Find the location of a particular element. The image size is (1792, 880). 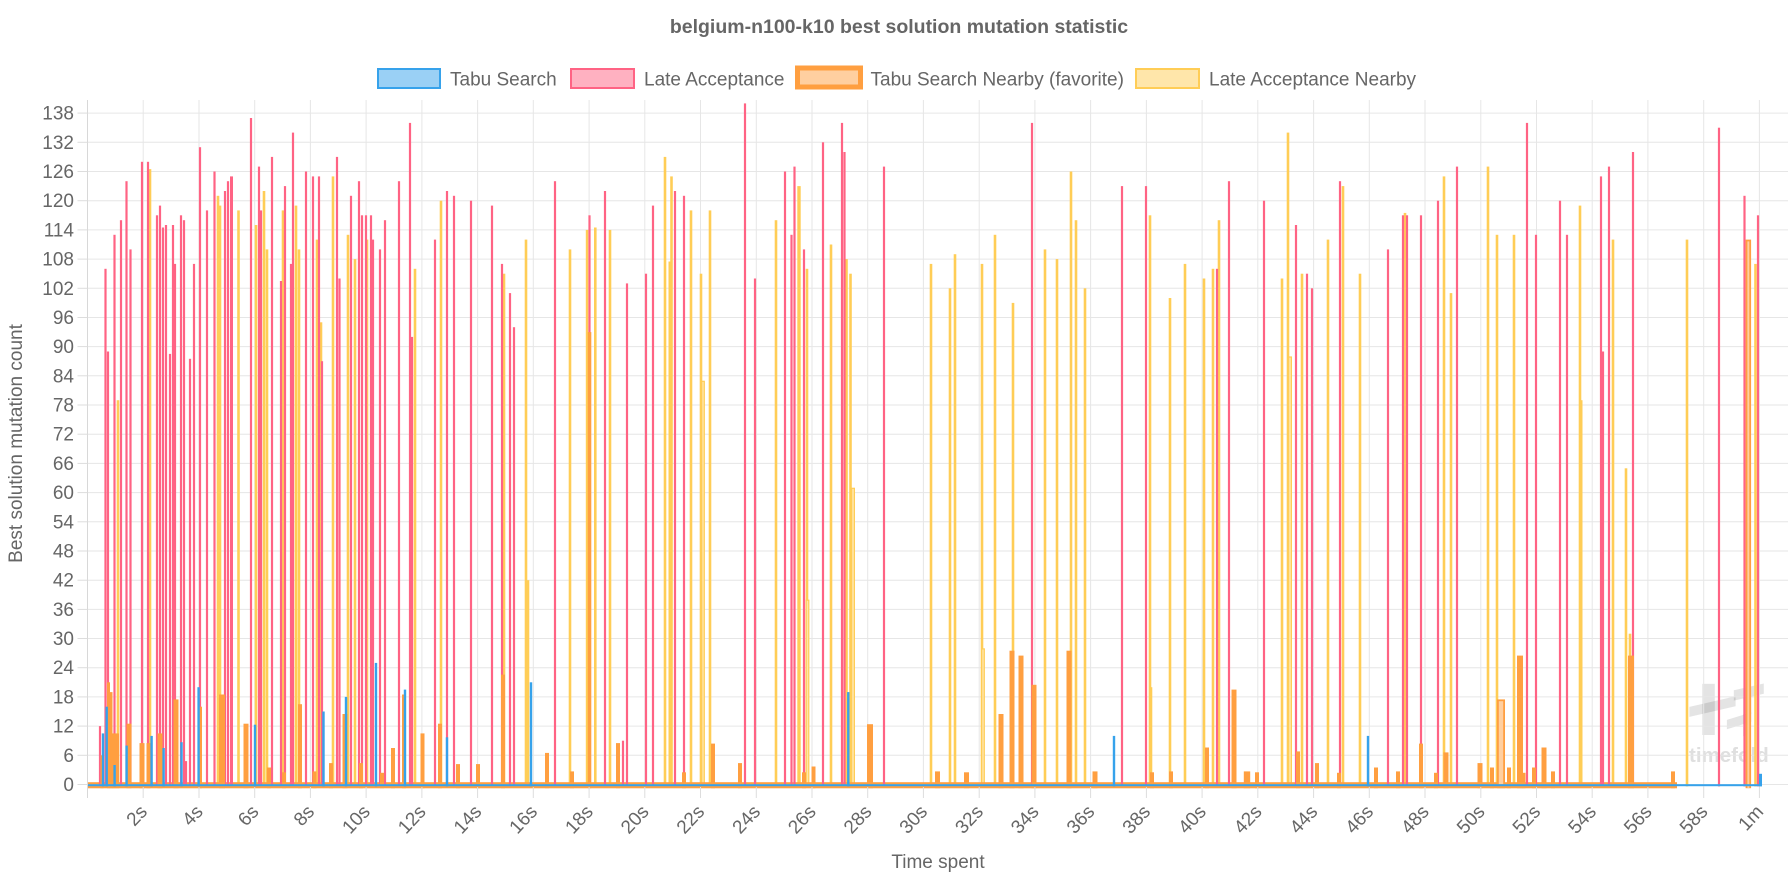

svg-text: 36 is located at coordinates (63, 610).